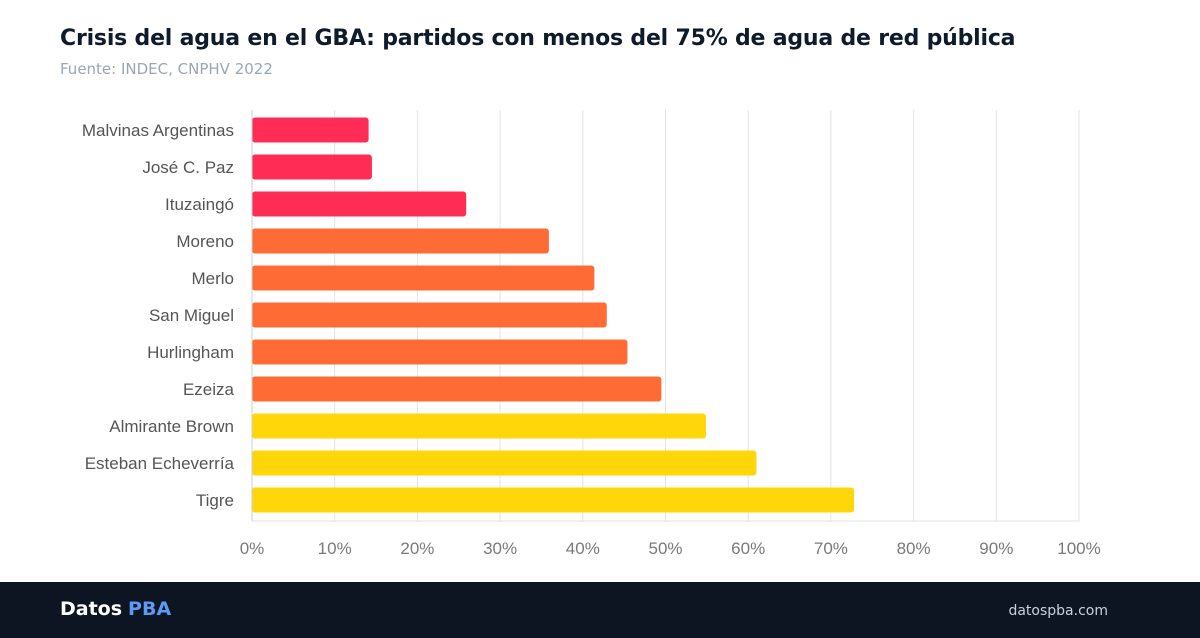 The image size is (1200, 638). I want to click on site-url: datospba.com, so click(1058, 611).